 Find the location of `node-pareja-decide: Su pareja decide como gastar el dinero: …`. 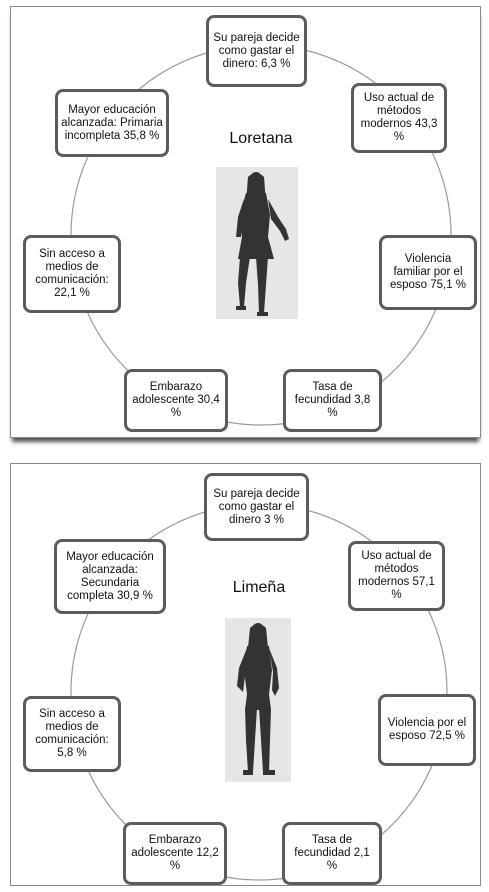

node-pareja-decide: Su pareja decide como gastar el dinero: … is located at coordinates (256, 51).